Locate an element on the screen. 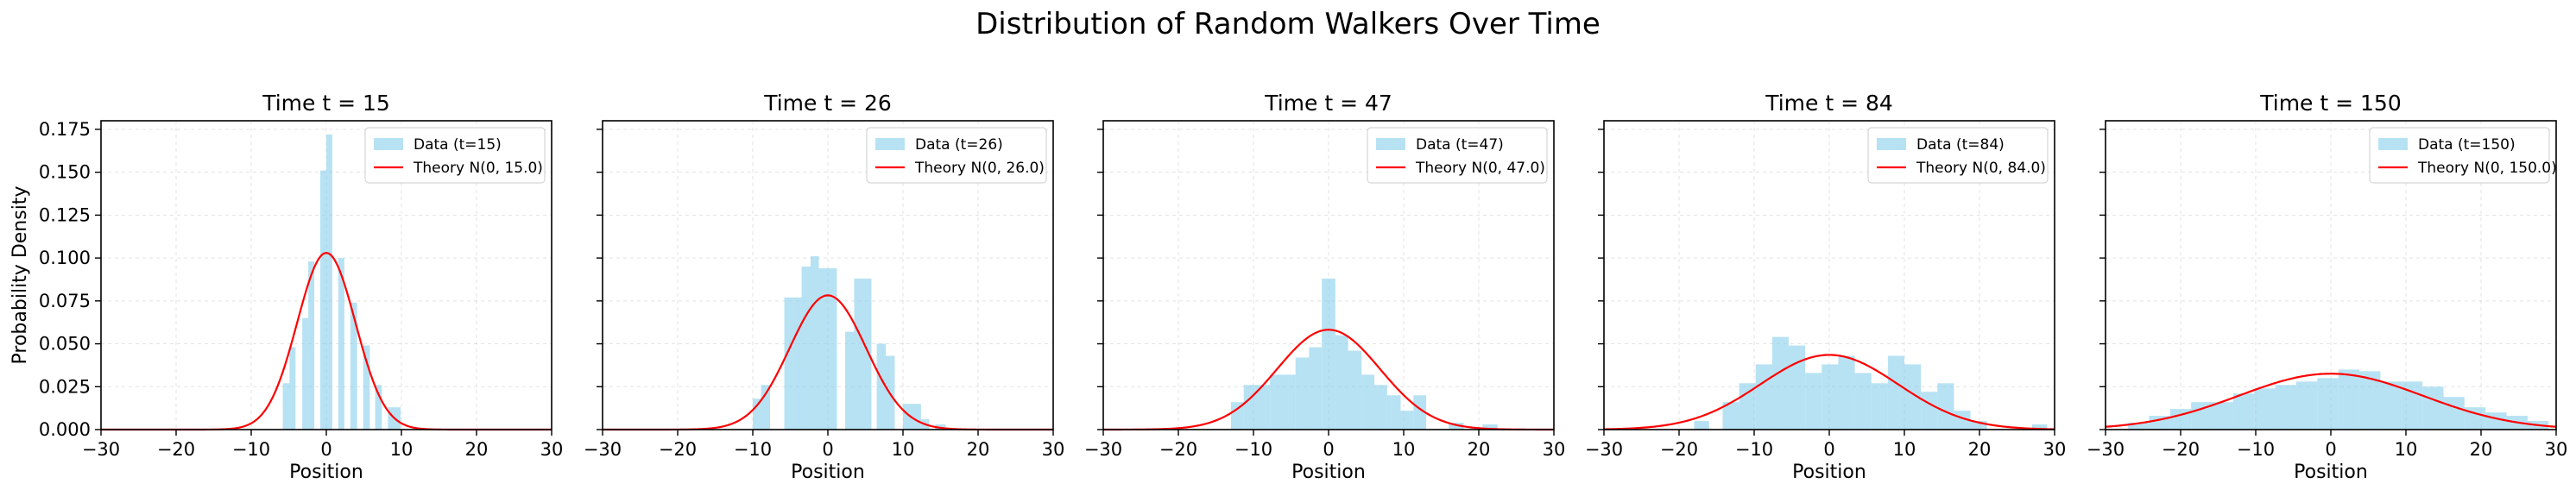 The image size is (2576, 496). legend-label-data: Data (t=150) is located at coordinates (2467, 145).